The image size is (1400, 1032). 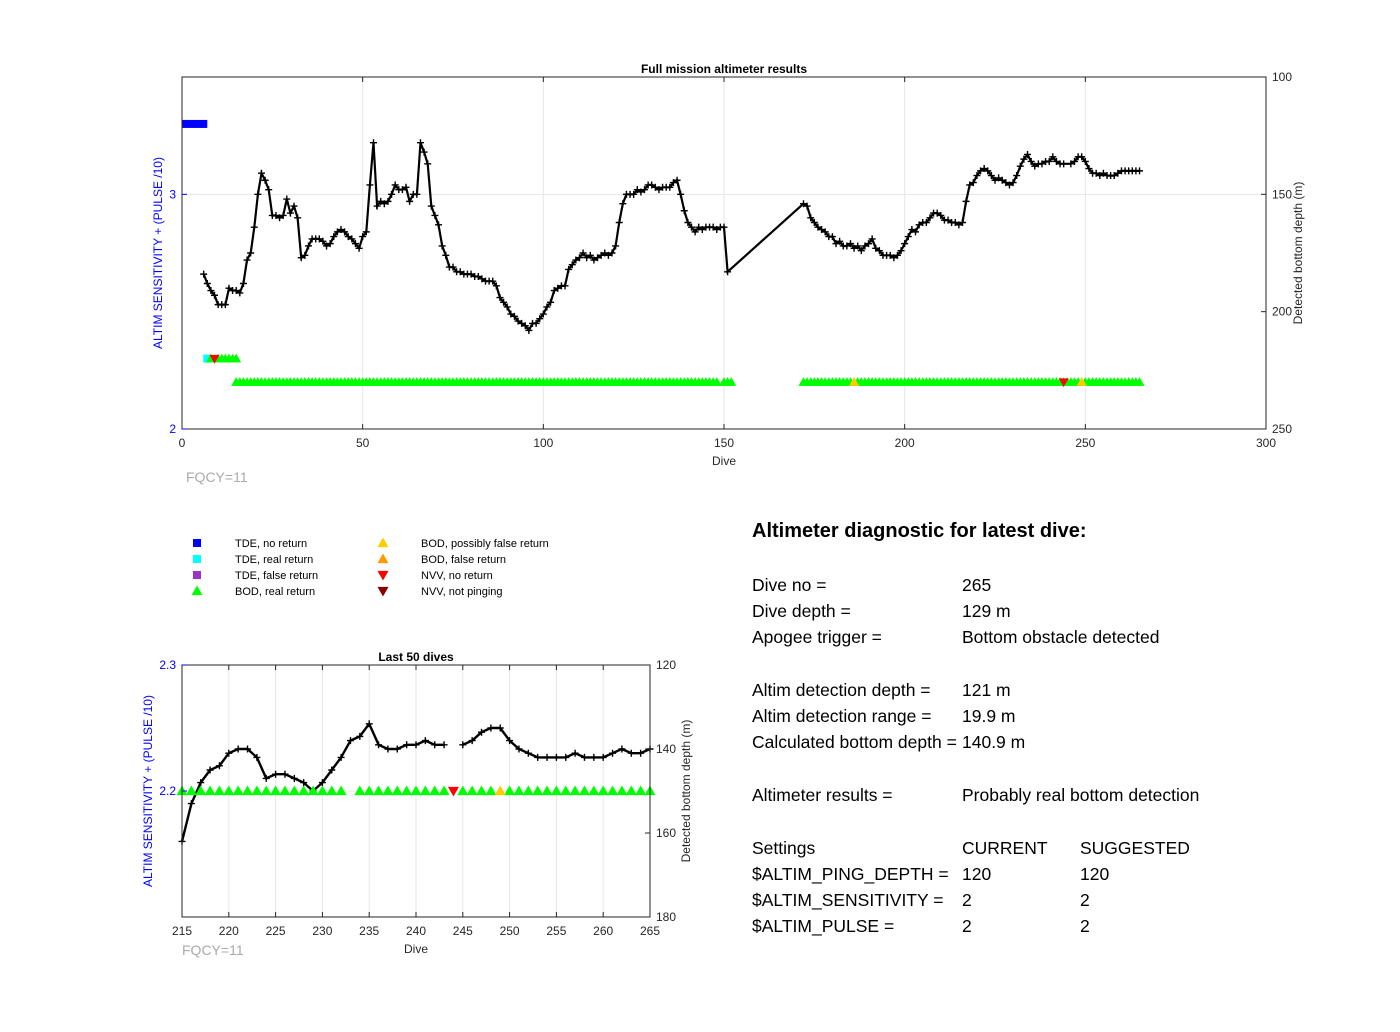 What do you see at coordinates (671, 237) in the screenshot?
I see `full-mission-depth-line` at bounding box center [671, 237].